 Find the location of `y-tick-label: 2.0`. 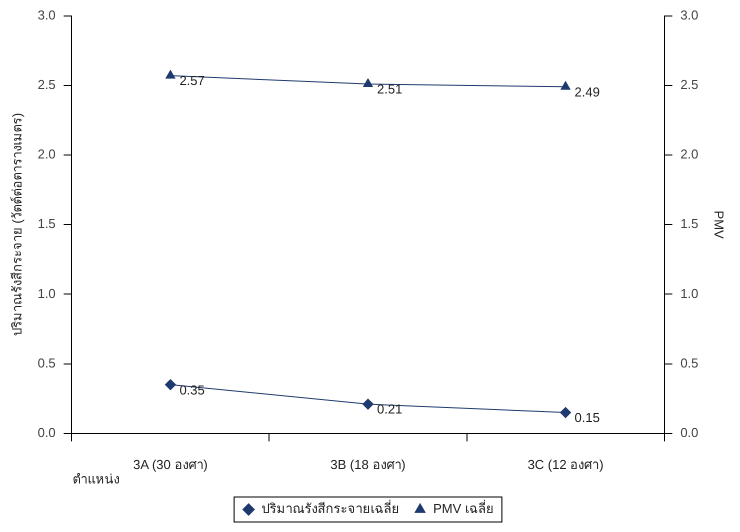

y-tick-label: 2.0 is located at coordinates (47, 154).